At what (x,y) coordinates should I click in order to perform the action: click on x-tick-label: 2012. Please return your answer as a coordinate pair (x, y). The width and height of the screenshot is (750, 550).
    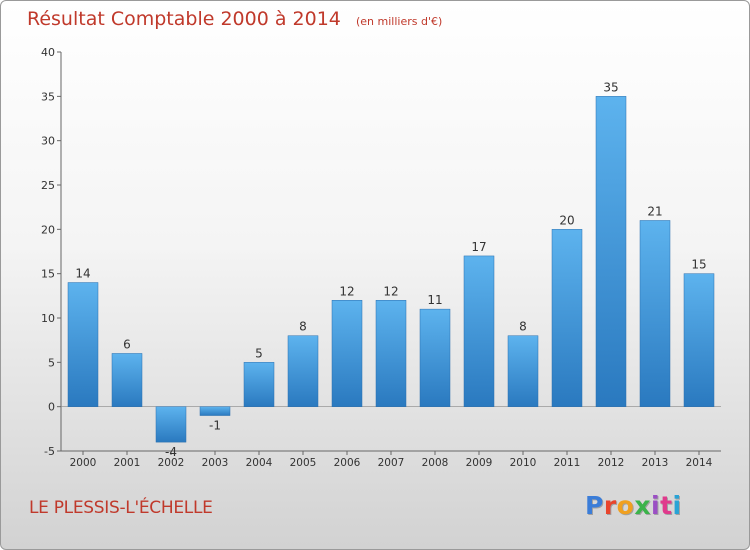
    Looking at the image, I should click on (611, 463).